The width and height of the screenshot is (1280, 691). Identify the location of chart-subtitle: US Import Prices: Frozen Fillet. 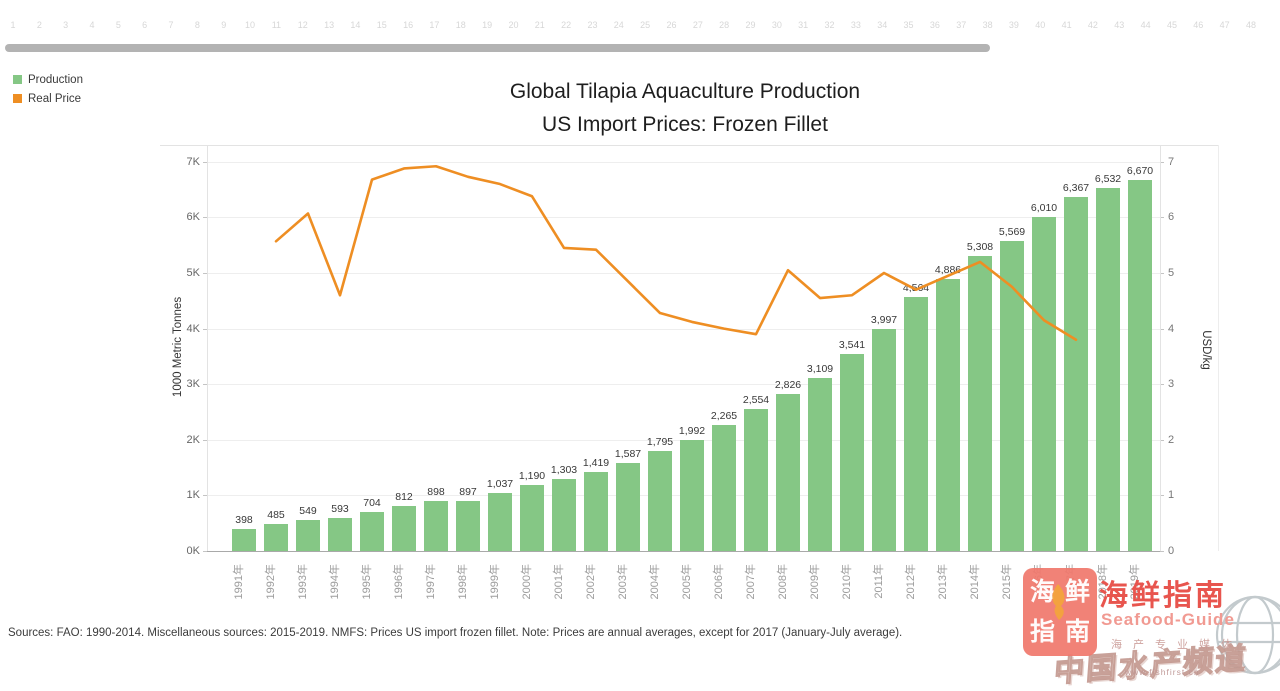
(685, 124).